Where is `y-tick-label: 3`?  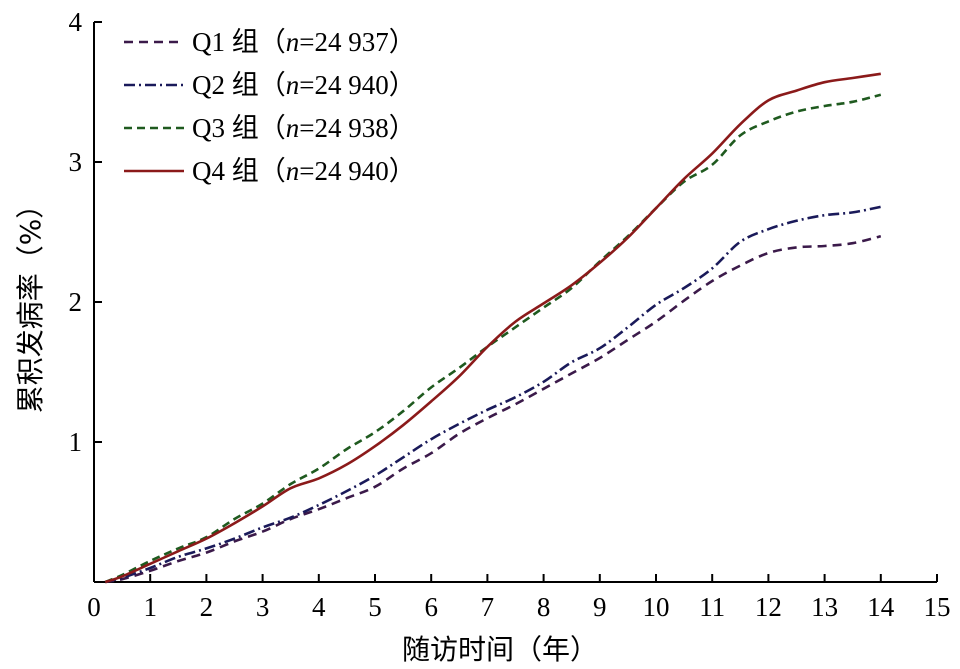
y-tick-label: 3 is located at coordinates (76, 162).